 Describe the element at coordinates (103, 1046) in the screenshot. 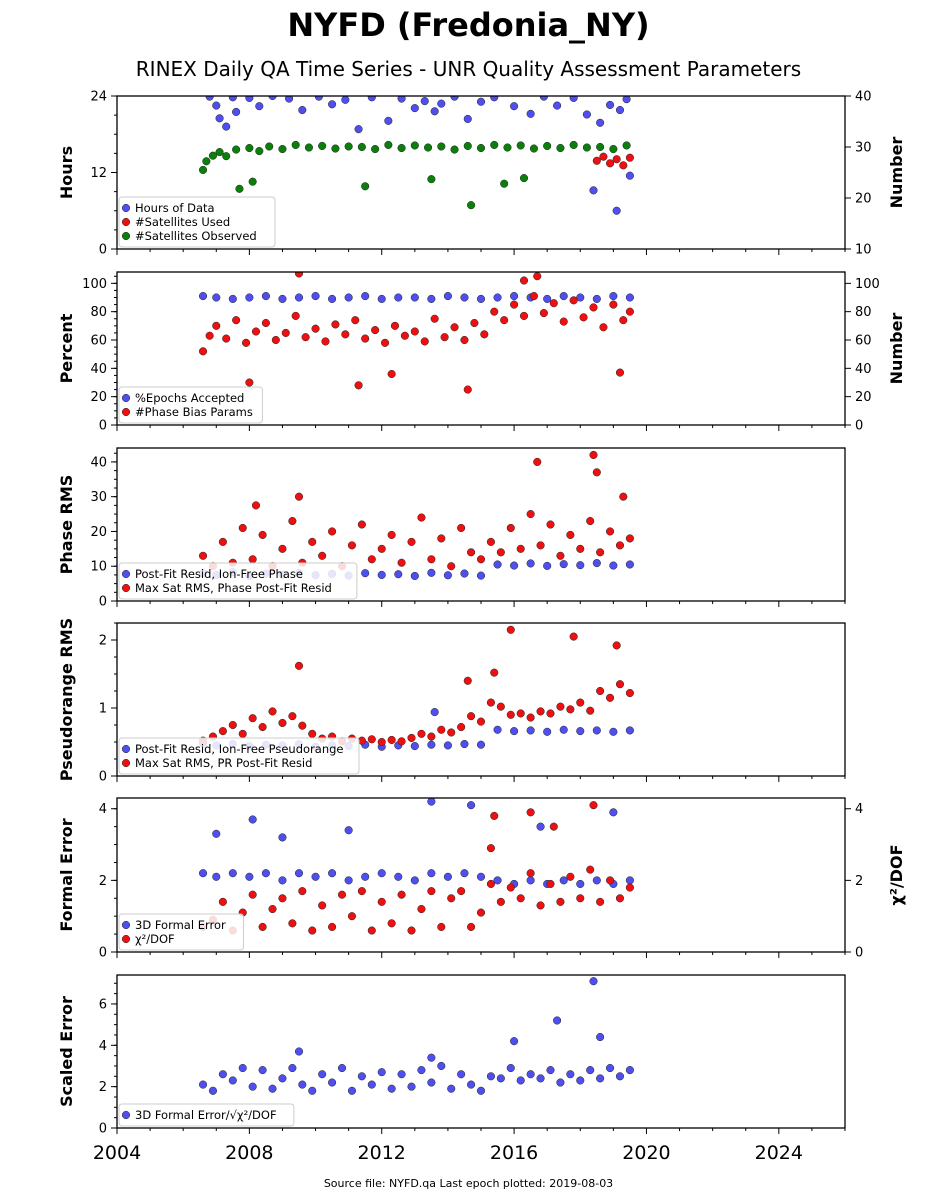

I see `y-tick-label: 4` at that location.